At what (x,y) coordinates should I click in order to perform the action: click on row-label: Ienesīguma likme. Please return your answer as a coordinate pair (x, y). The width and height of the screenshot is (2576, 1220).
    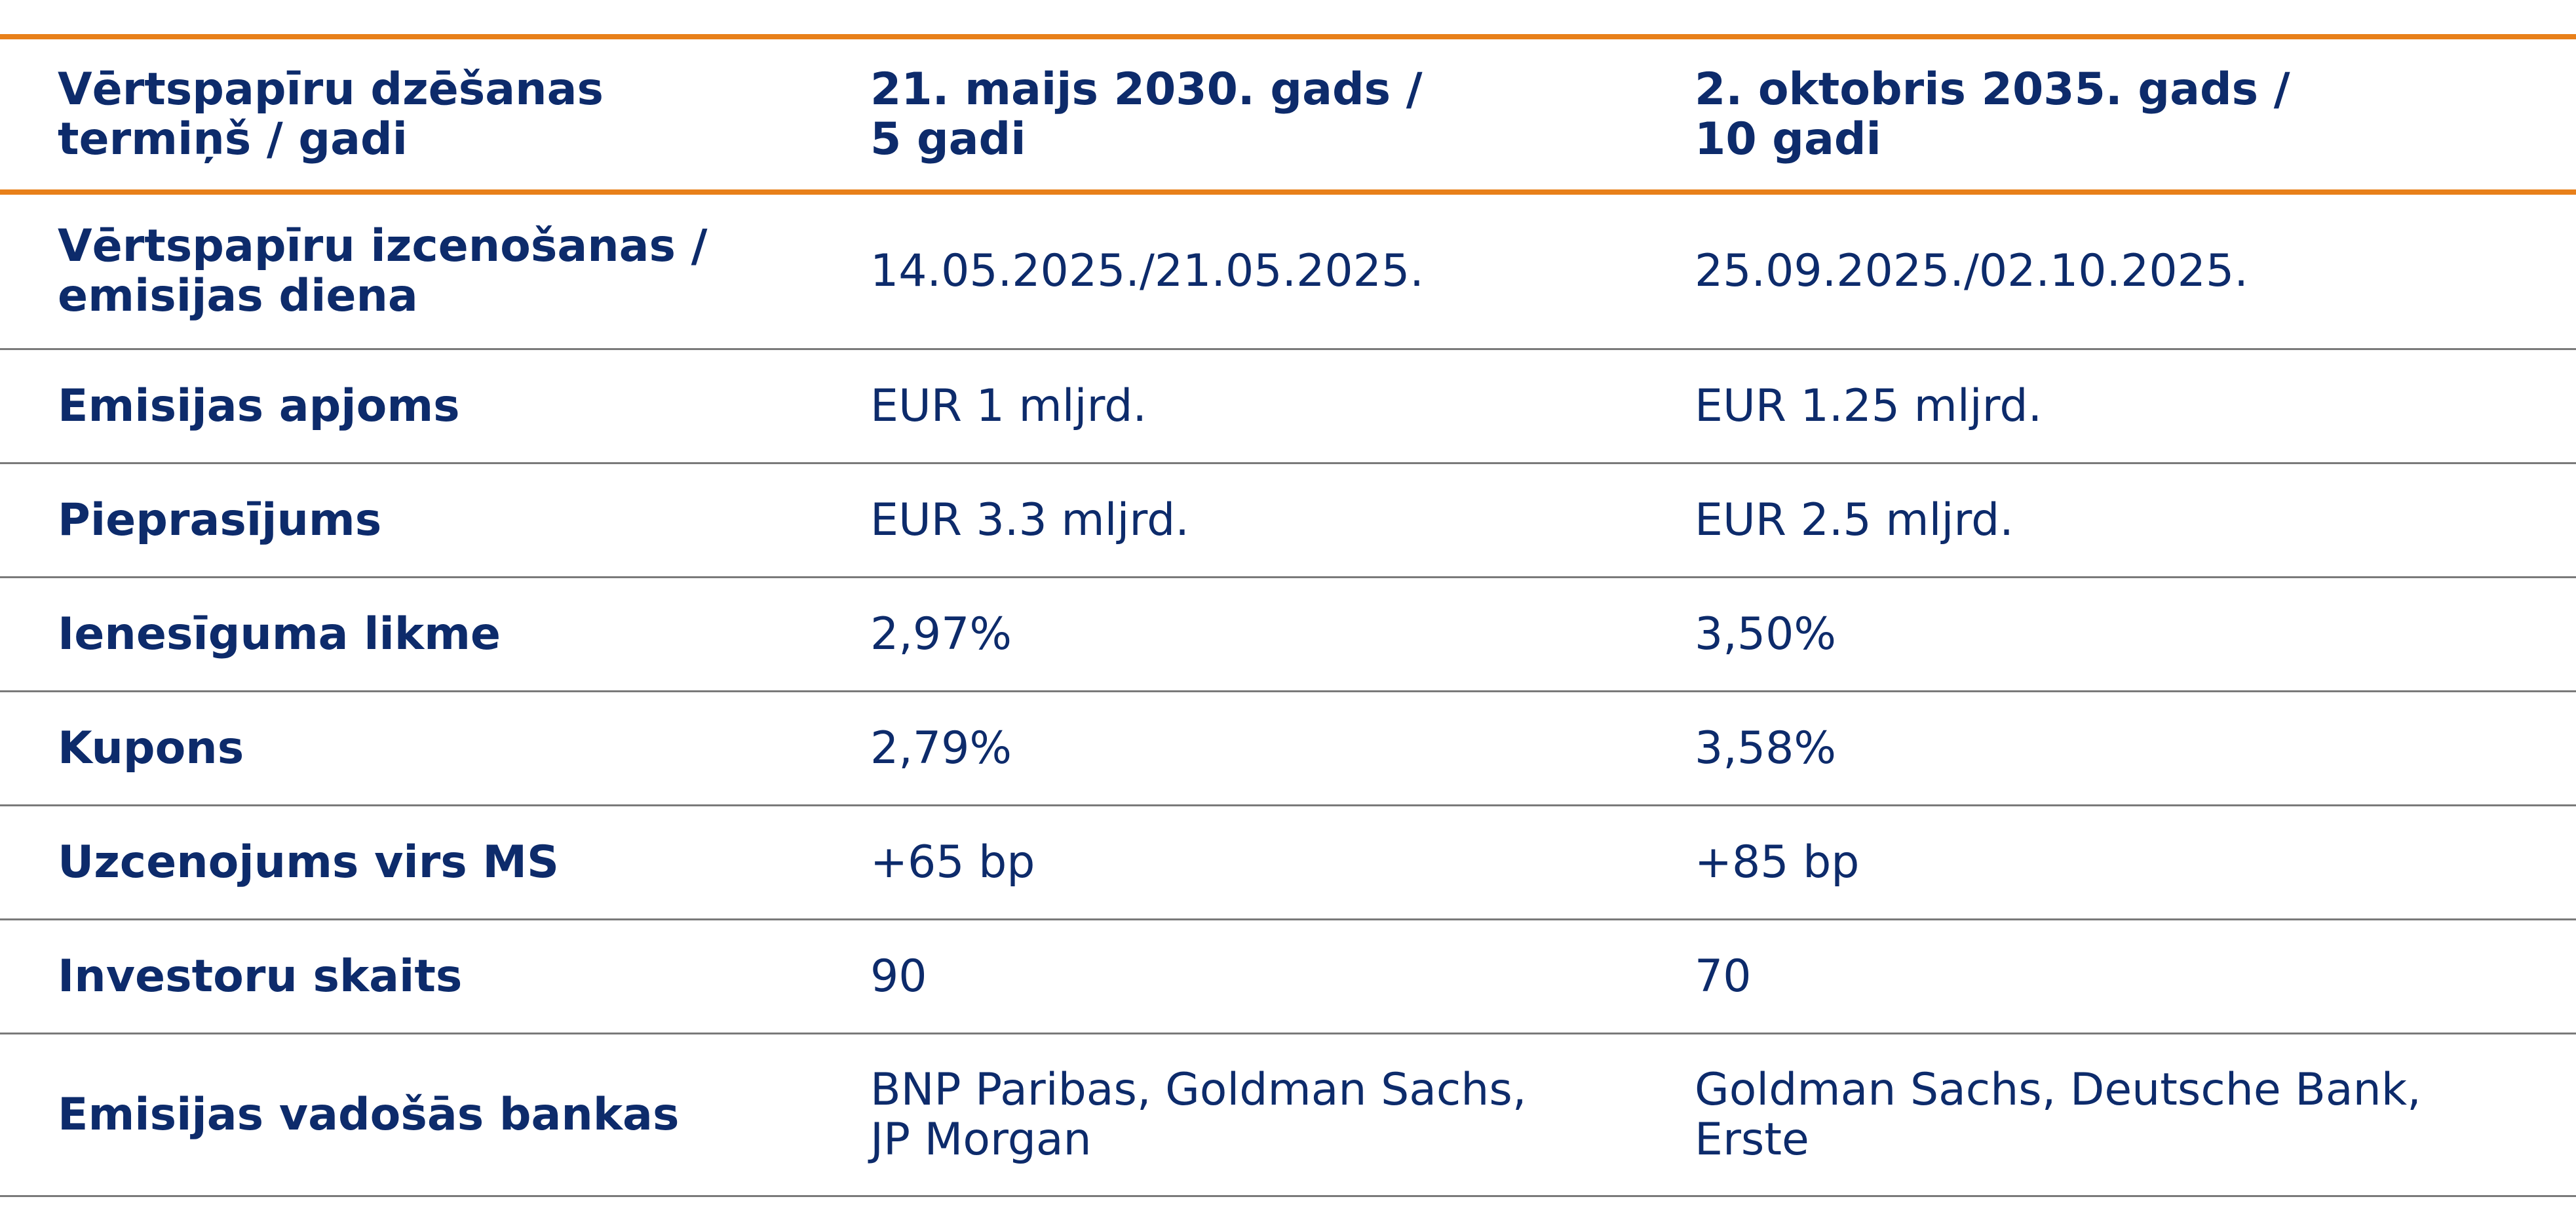
    Looking at the image, I should click on (279, 634).